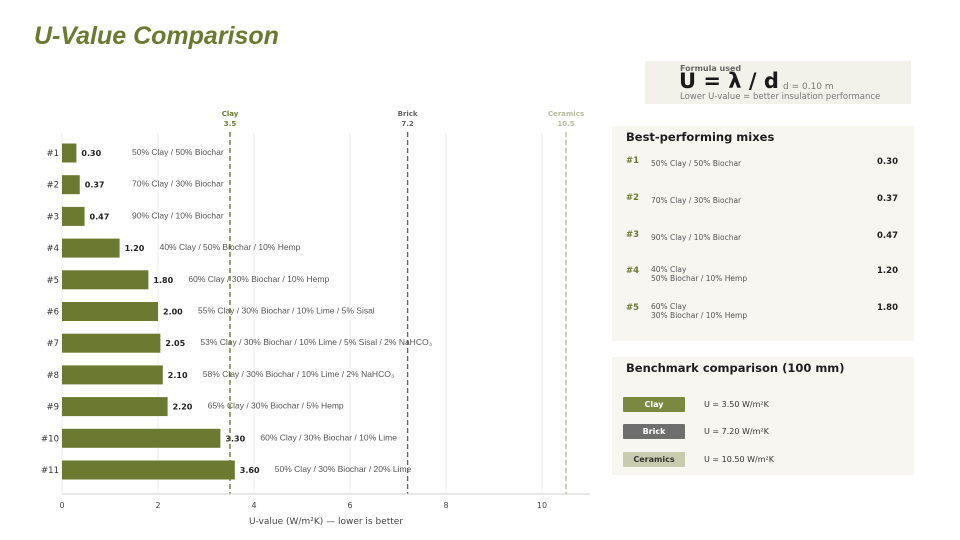  What do you see at coordinates (52, 344) in the screenshot?
I see `category-label: #7` at bounding box center [52, 344].